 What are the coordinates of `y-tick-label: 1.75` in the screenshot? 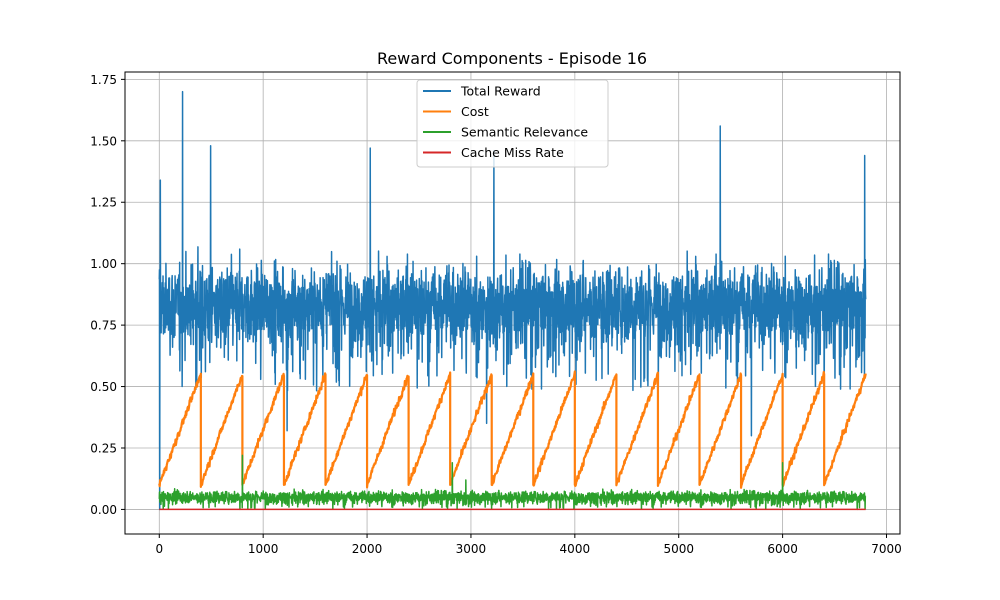 It's located at (103, 80).